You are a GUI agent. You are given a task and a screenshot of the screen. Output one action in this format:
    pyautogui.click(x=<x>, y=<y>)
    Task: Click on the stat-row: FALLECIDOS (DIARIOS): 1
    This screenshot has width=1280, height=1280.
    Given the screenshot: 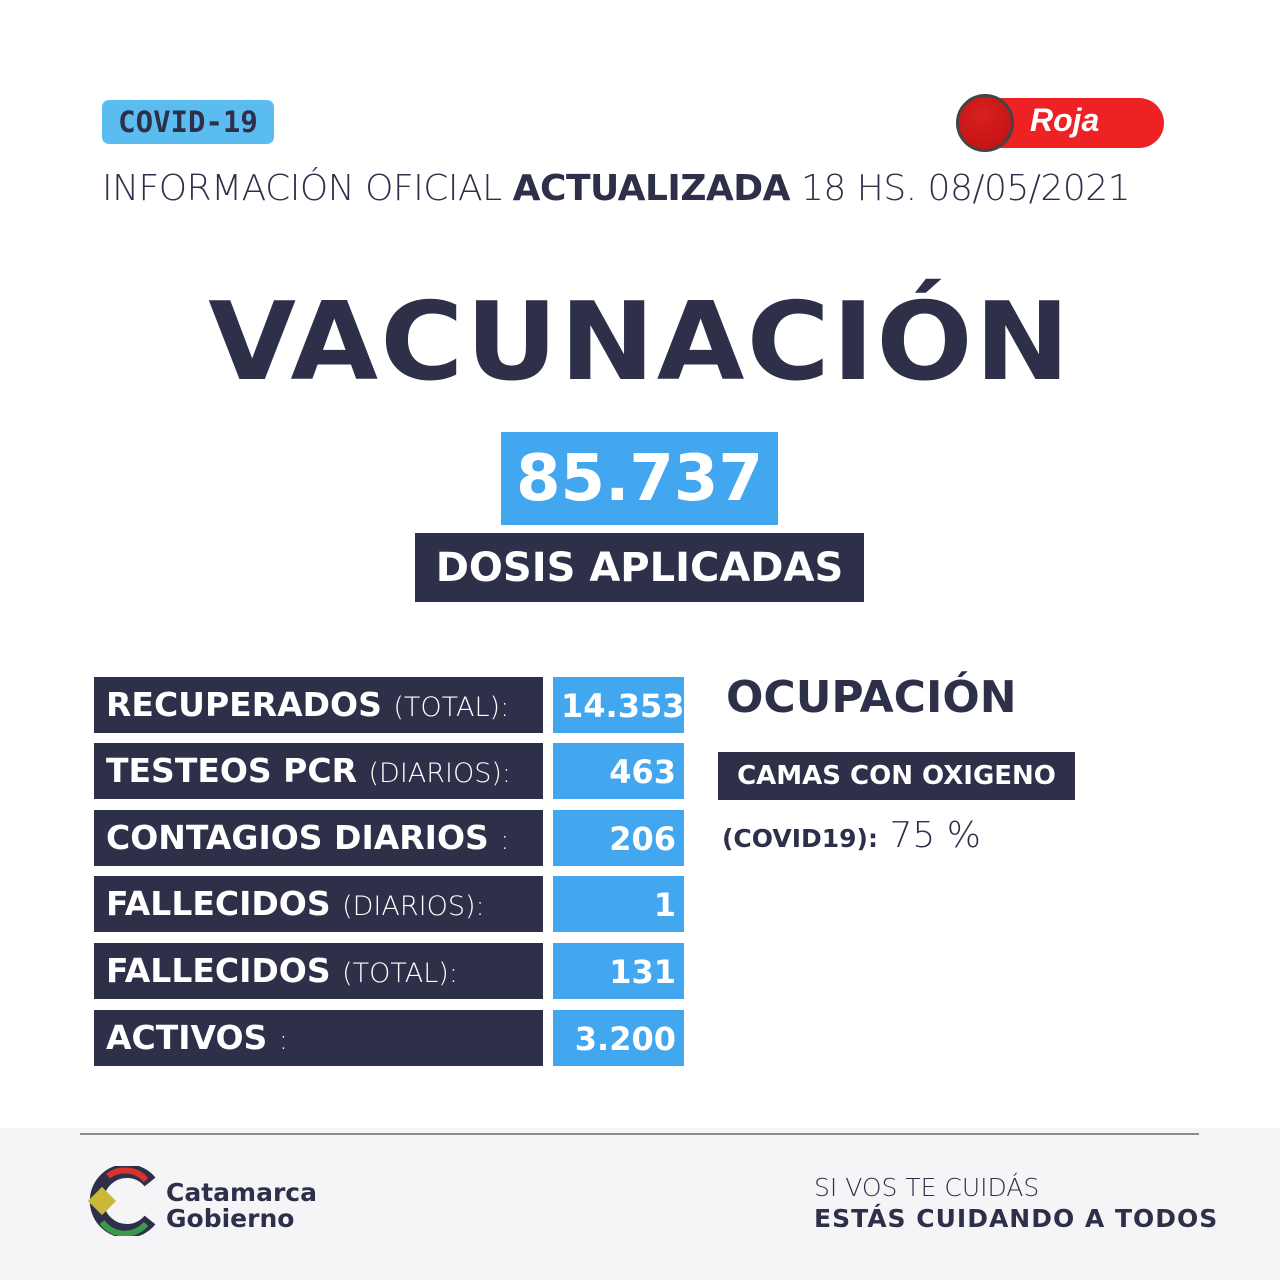 What is the action you would take?
    pyautogui.click(x=389, y=904)
    